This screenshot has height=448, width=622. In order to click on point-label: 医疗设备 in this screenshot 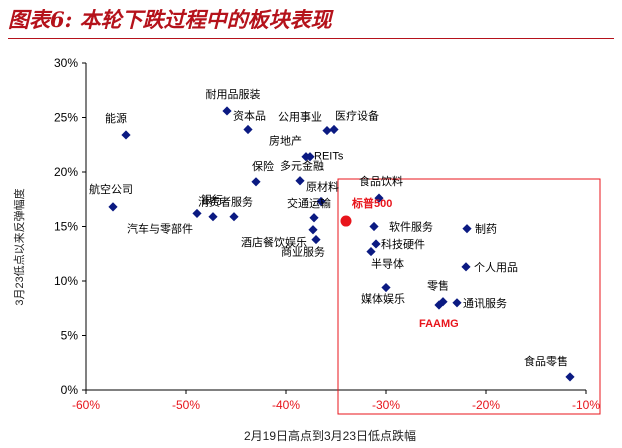, I will do `click(357, 115)`.